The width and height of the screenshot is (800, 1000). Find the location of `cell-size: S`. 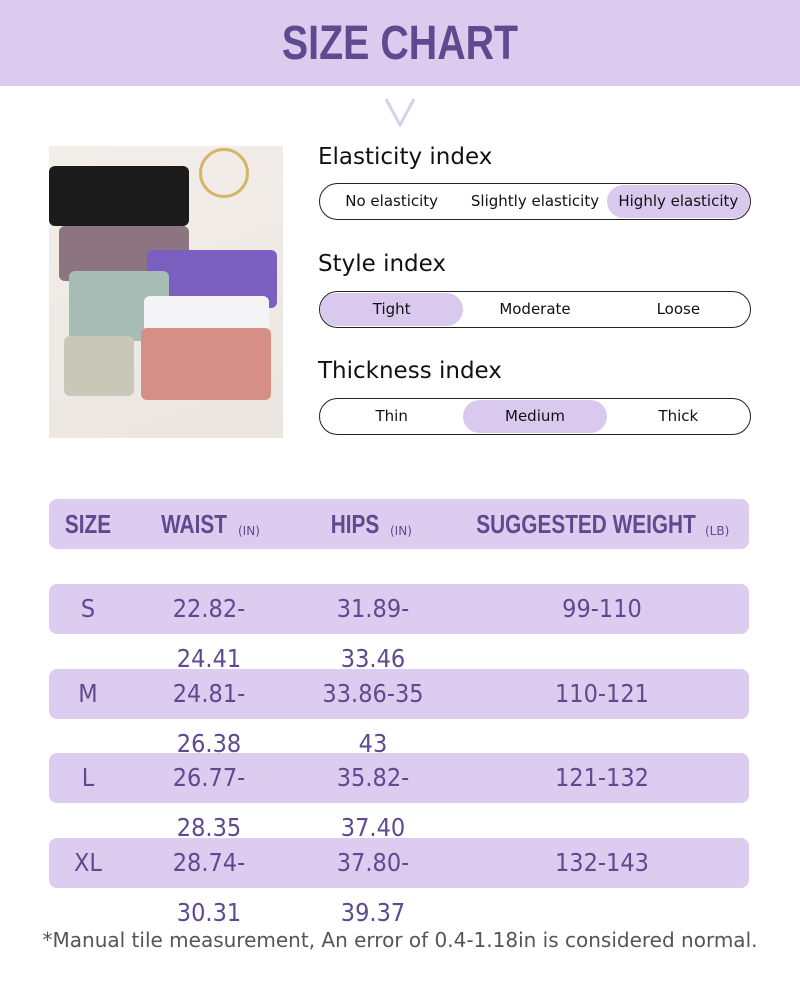

cell-size: S is located at coordinates (88, 608).